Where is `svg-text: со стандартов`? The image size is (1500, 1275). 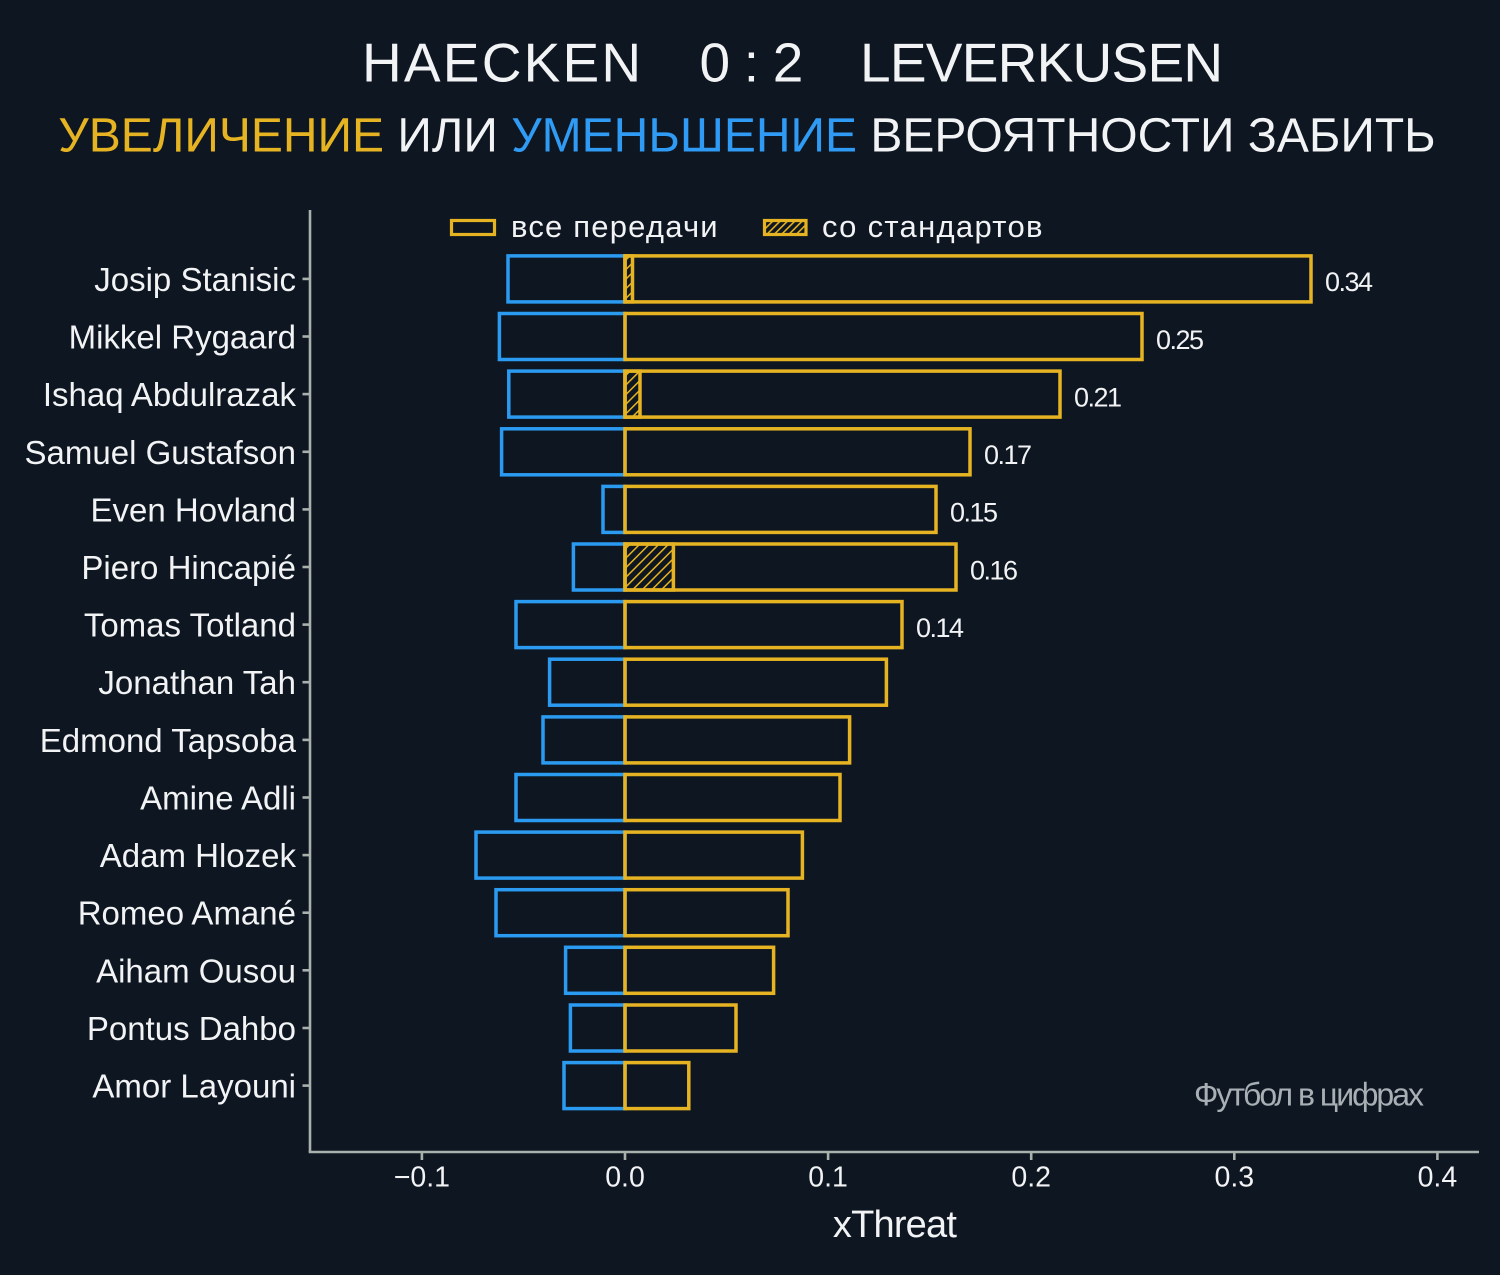
svg-text: со стандартов is located at coordinates (933, 226).